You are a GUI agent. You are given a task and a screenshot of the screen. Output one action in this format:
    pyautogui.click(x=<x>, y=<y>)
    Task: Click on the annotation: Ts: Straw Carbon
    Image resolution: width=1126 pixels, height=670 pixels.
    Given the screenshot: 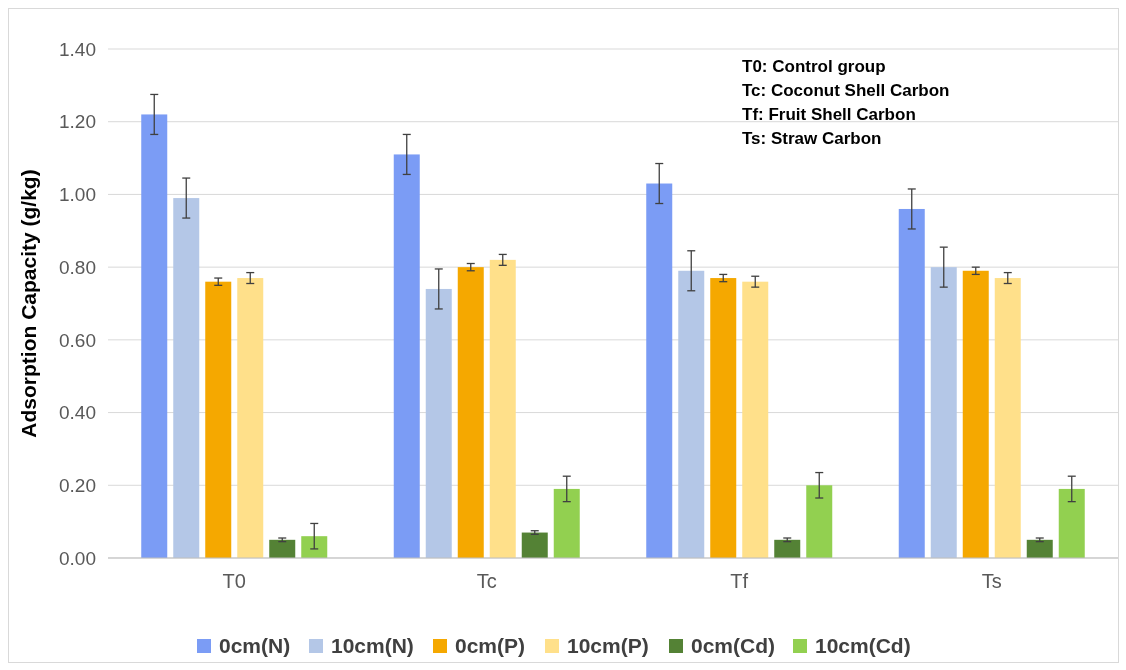 What is the action you would take?
    pyautogui.click(x=812, y=138)
    